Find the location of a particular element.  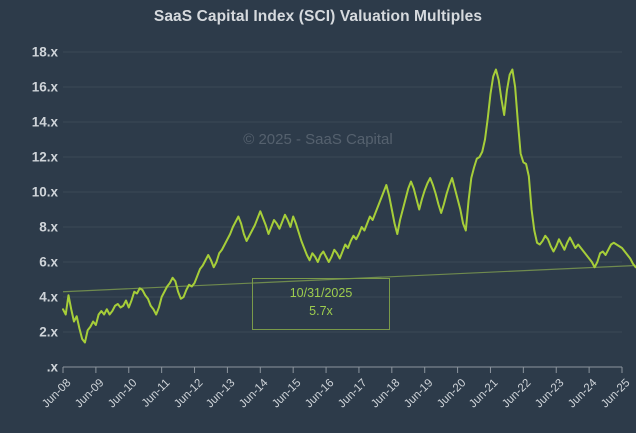

callout-box: 10/31/2025 5.7x is located at coordinates (321, 304).